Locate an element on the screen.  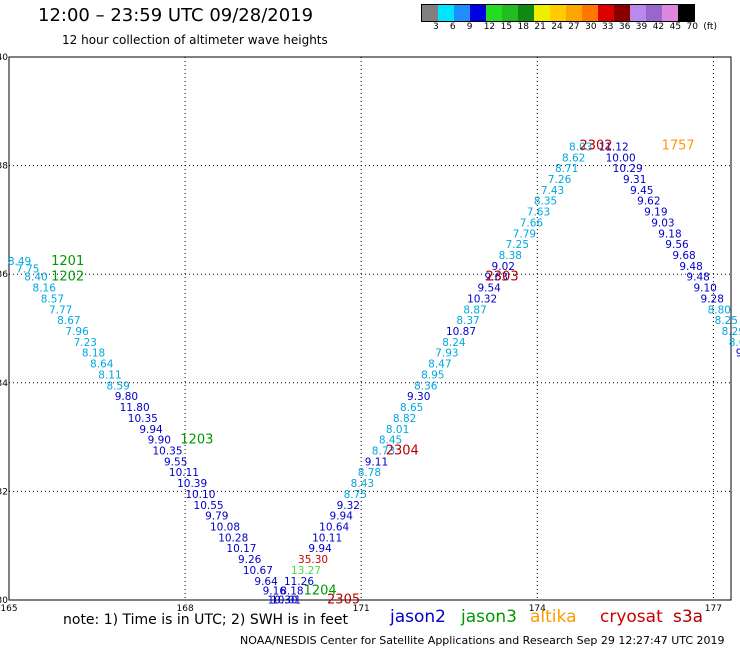
wave-height-value: 9.19 is located at coordinates (655, 213).